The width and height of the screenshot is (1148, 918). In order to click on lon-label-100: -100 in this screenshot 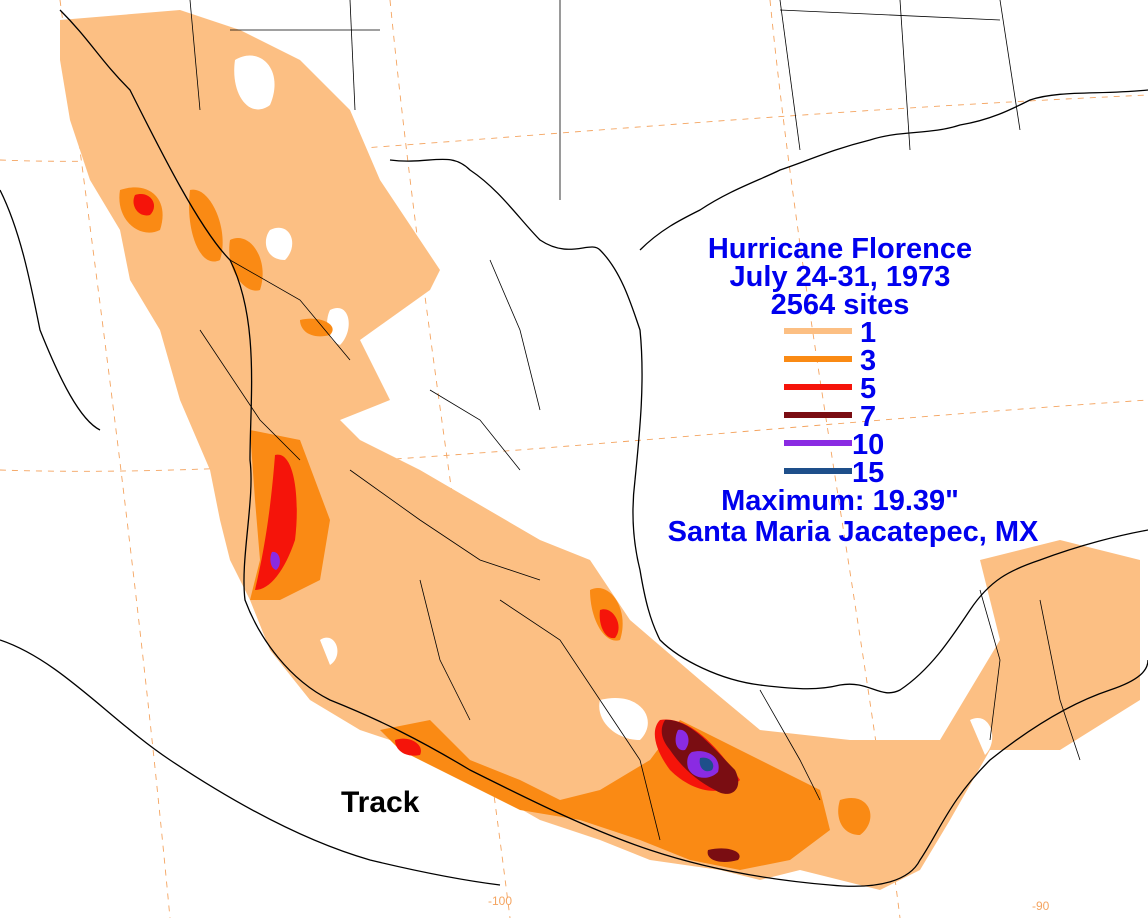, I will do `click(500, 901)`.